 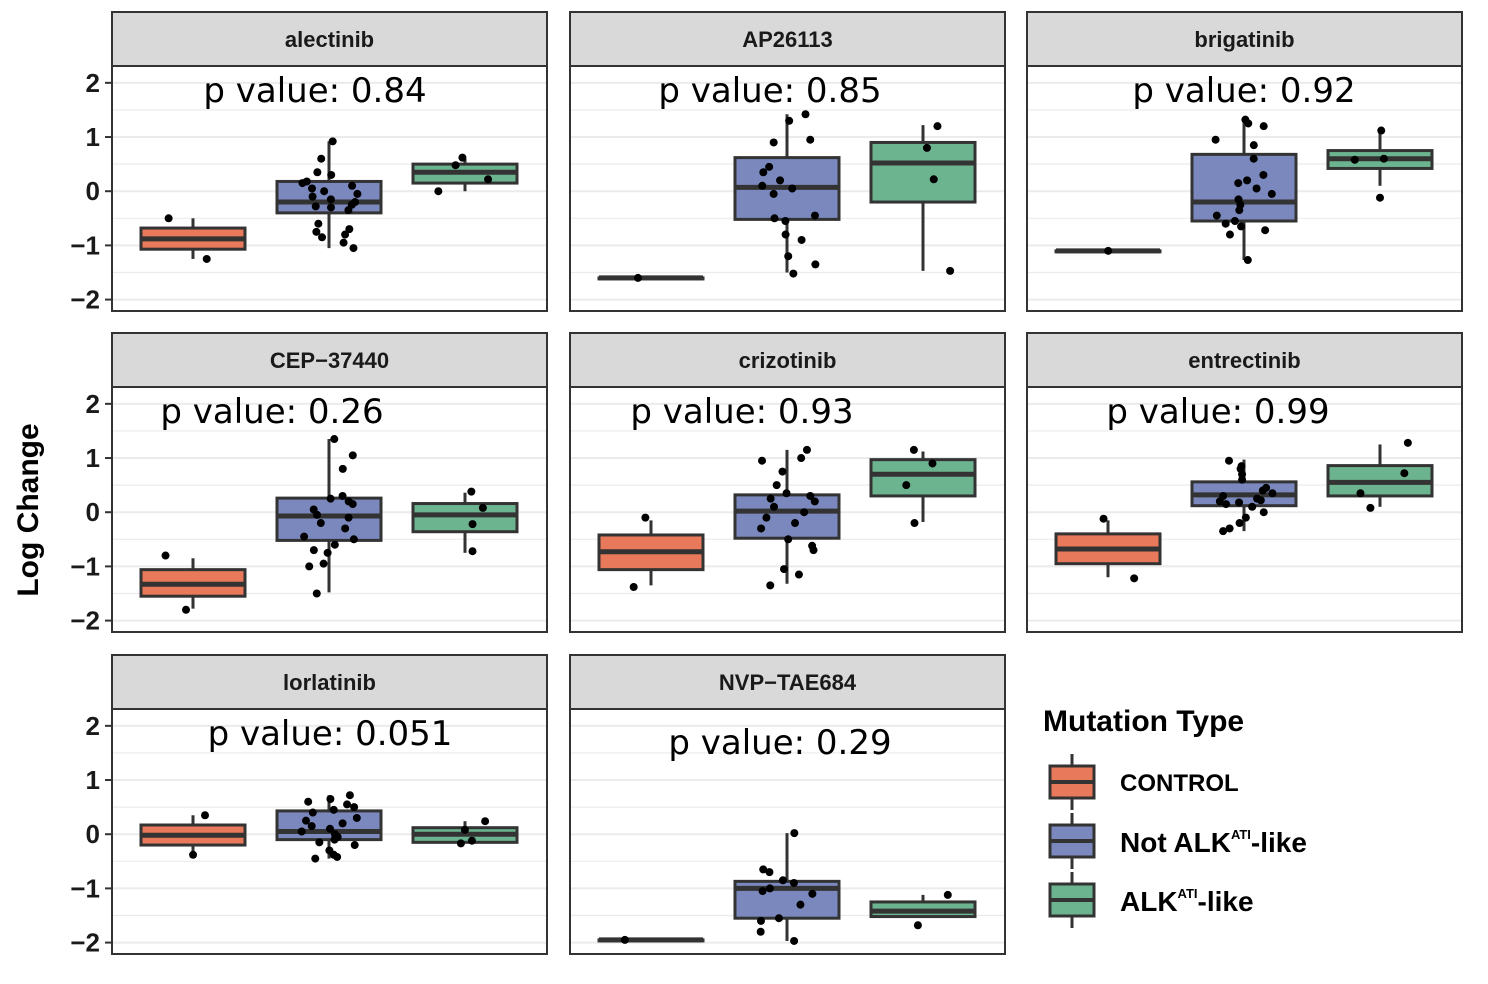 I want to click on facet-panel: lorlatinib p value: 0.051 2 1 0 −1 −2, so click(x=309, y=806).